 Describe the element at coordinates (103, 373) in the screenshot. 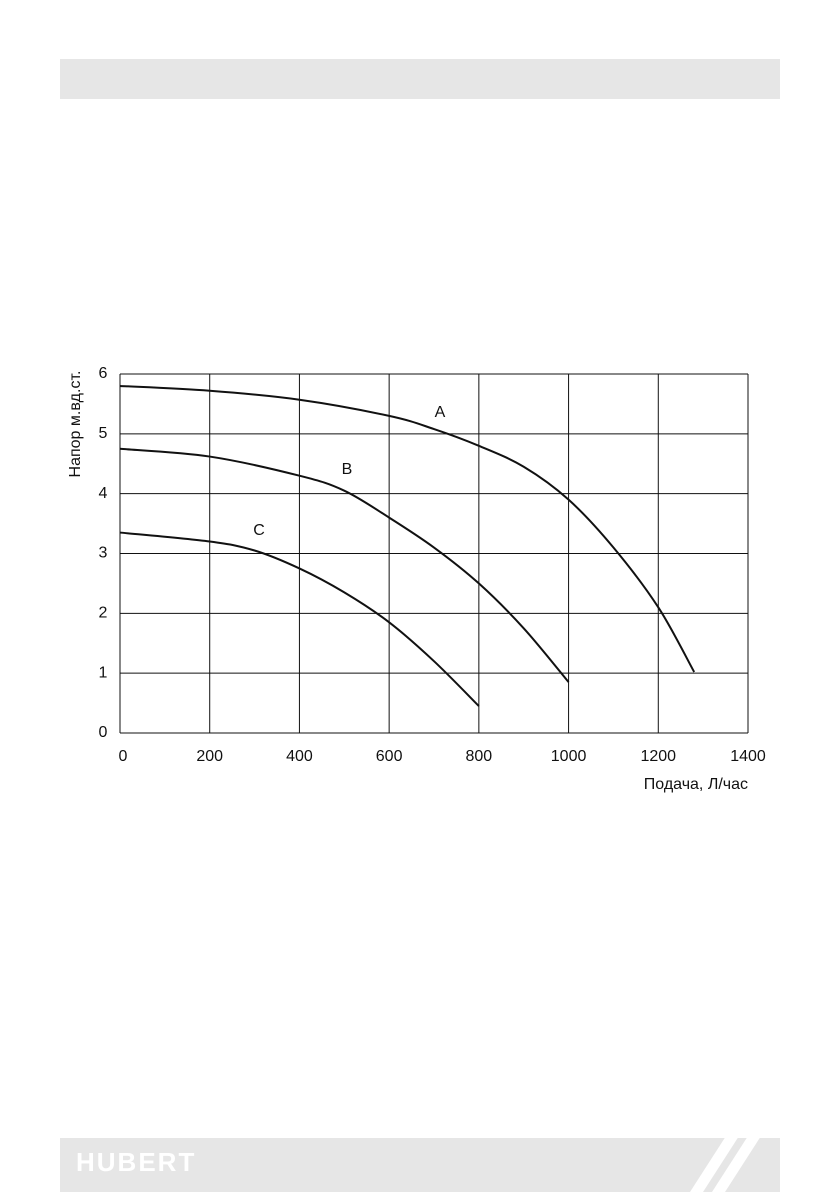

I see `y-tick-label: 6` at that location.